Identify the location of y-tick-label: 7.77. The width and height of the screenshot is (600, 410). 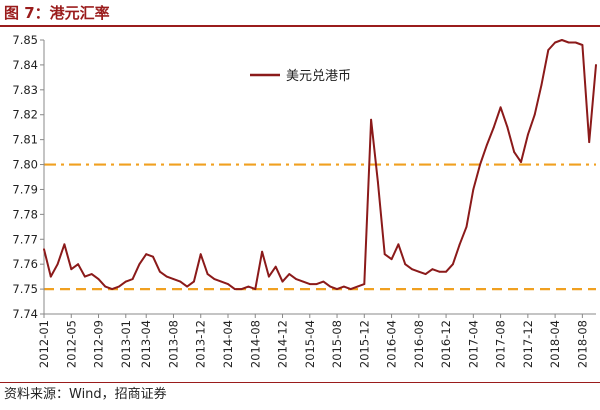
(25, 239).